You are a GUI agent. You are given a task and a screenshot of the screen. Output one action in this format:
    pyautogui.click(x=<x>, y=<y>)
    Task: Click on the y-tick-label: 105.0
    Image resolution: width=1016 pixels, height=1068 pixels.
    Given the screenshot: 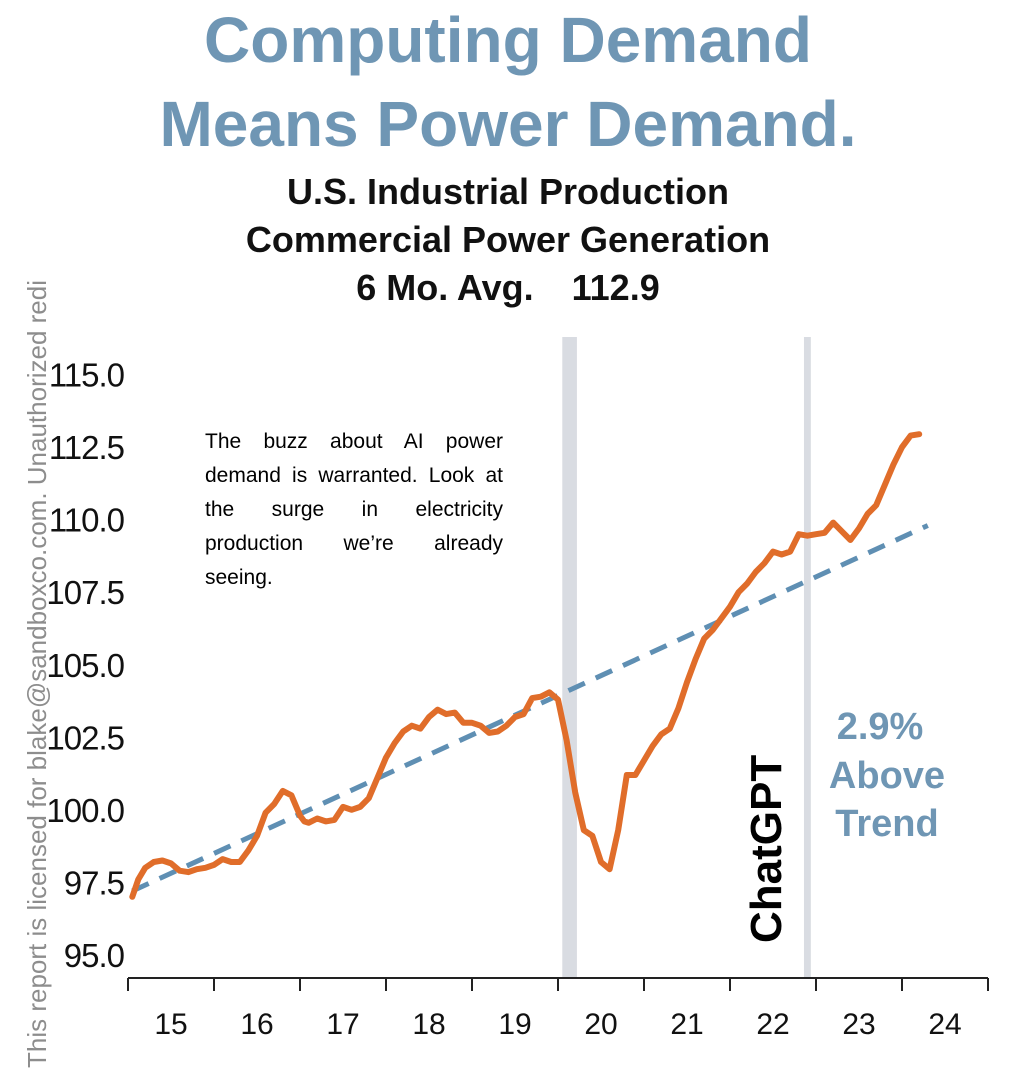 What is the action you would take?
    pyautogui.click(x=85, y=665)
    